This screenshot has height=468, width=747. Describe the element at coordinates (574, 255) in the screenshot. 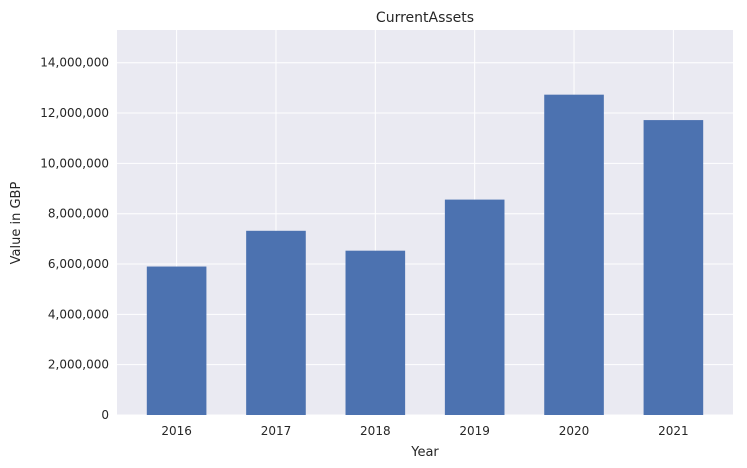

I see `bar-2020` at that location.